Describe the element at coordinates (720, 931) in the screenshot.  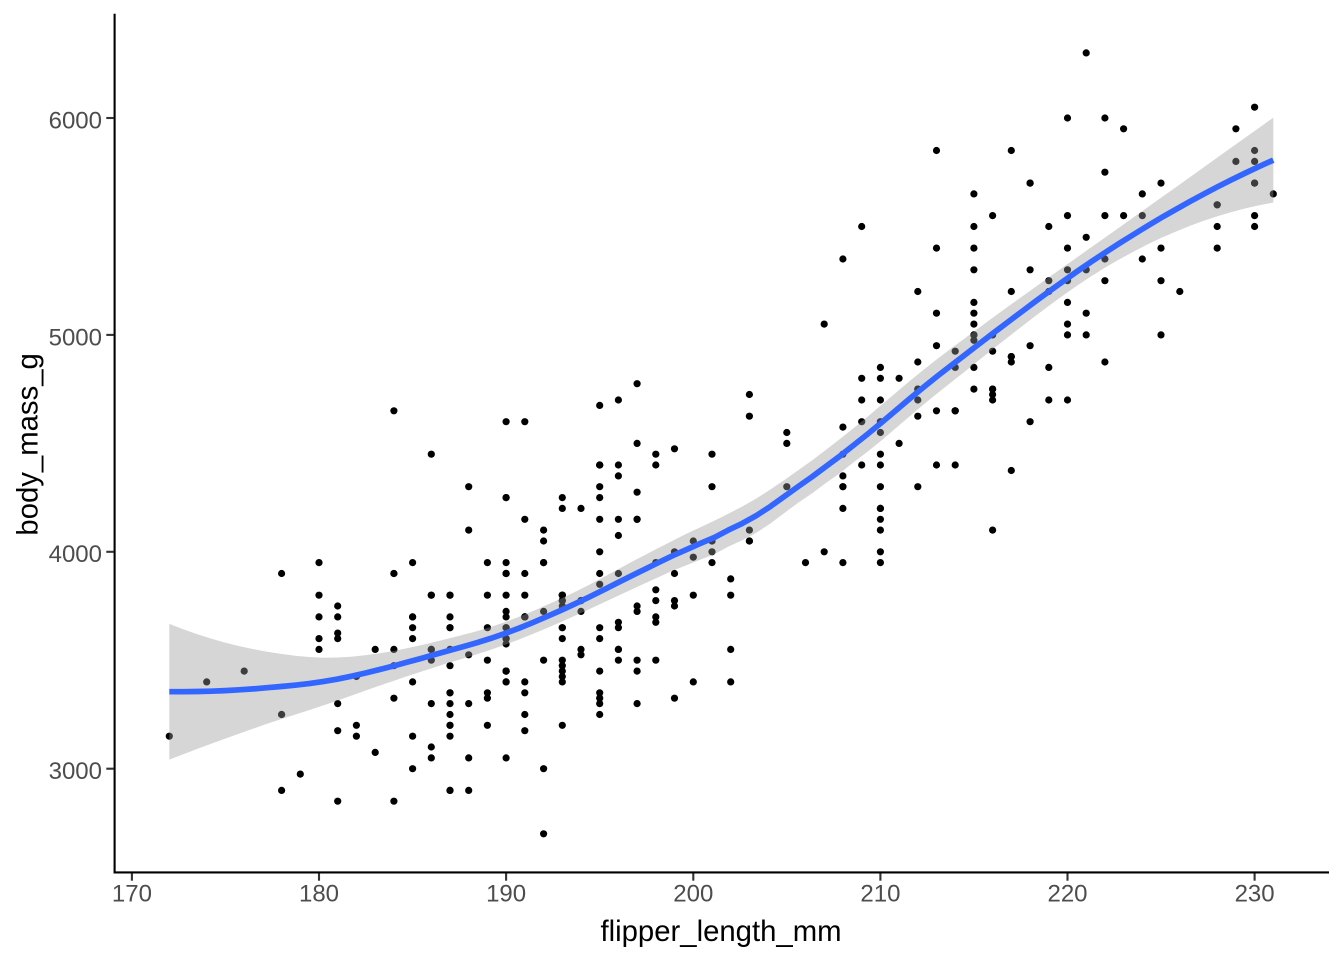
I see `svg-text: flipper_length_mm` at that location.